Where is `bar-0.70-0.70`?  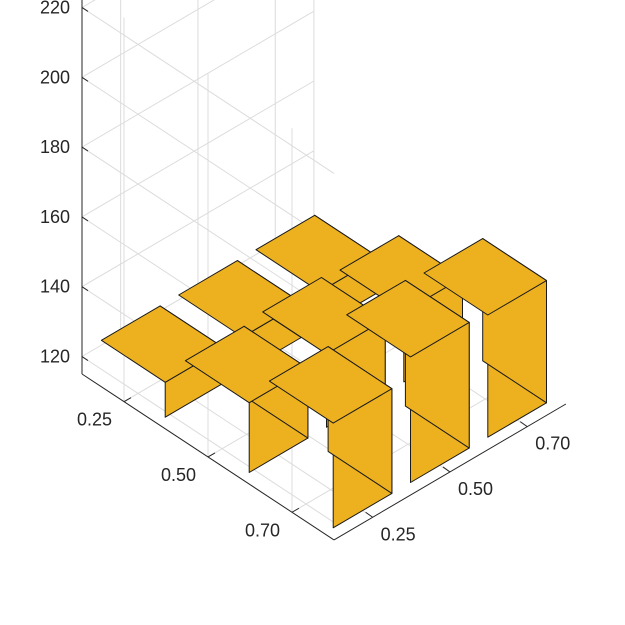 bar-0.70-0.70 is located at coordinates (485, 338).